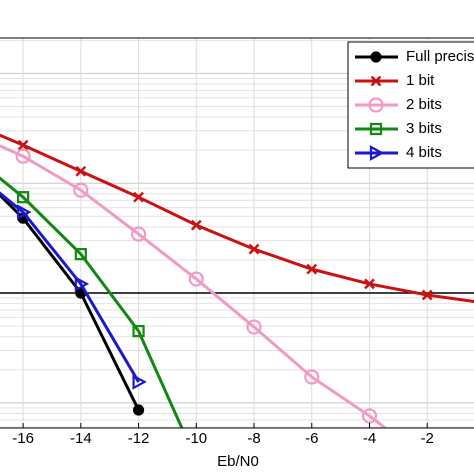  Describe the element at coordinates (420, 80) in the screenshot. I see `legend-label: 1 bit` at that location.